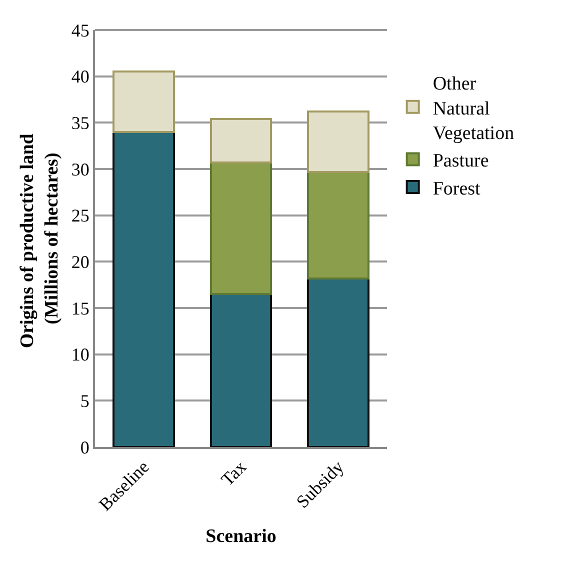 The width and height of the screenshot is (572, 567). I want to click on legend-label: Other Natural Vegetation, so click(473, 109).